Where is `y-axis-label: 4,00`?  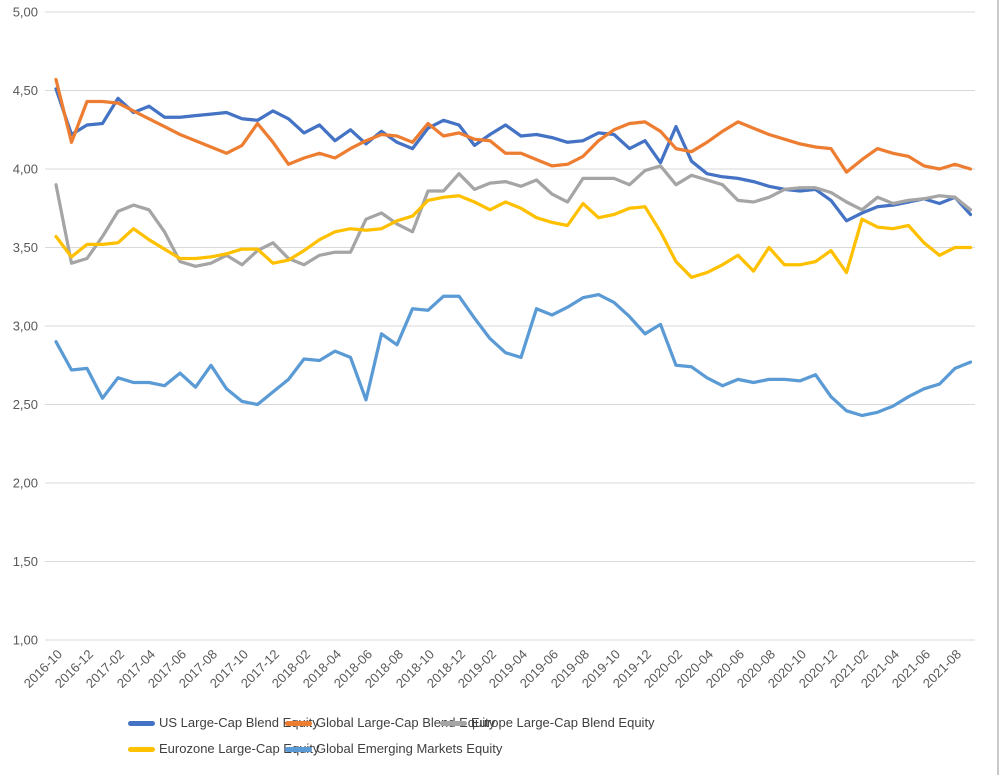
y-axis-label: 4,00 is located at coordinates (25, 169).